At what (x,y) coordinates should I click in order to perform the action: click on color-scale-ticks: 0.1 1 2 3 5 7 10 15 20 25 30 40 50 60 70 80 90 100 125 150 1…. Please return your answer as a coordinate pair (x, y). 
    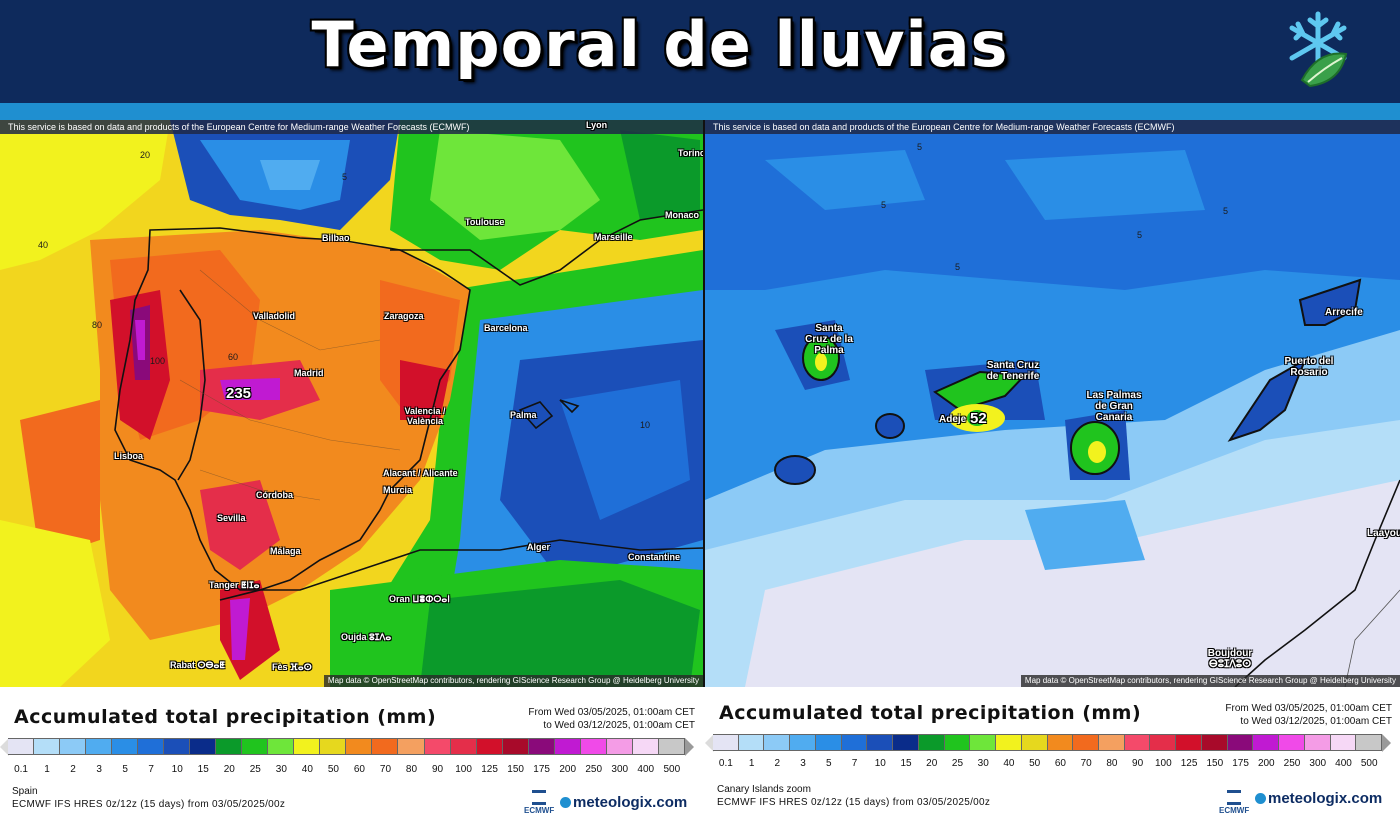
    Looking at the image, I should click on (1047, 763).